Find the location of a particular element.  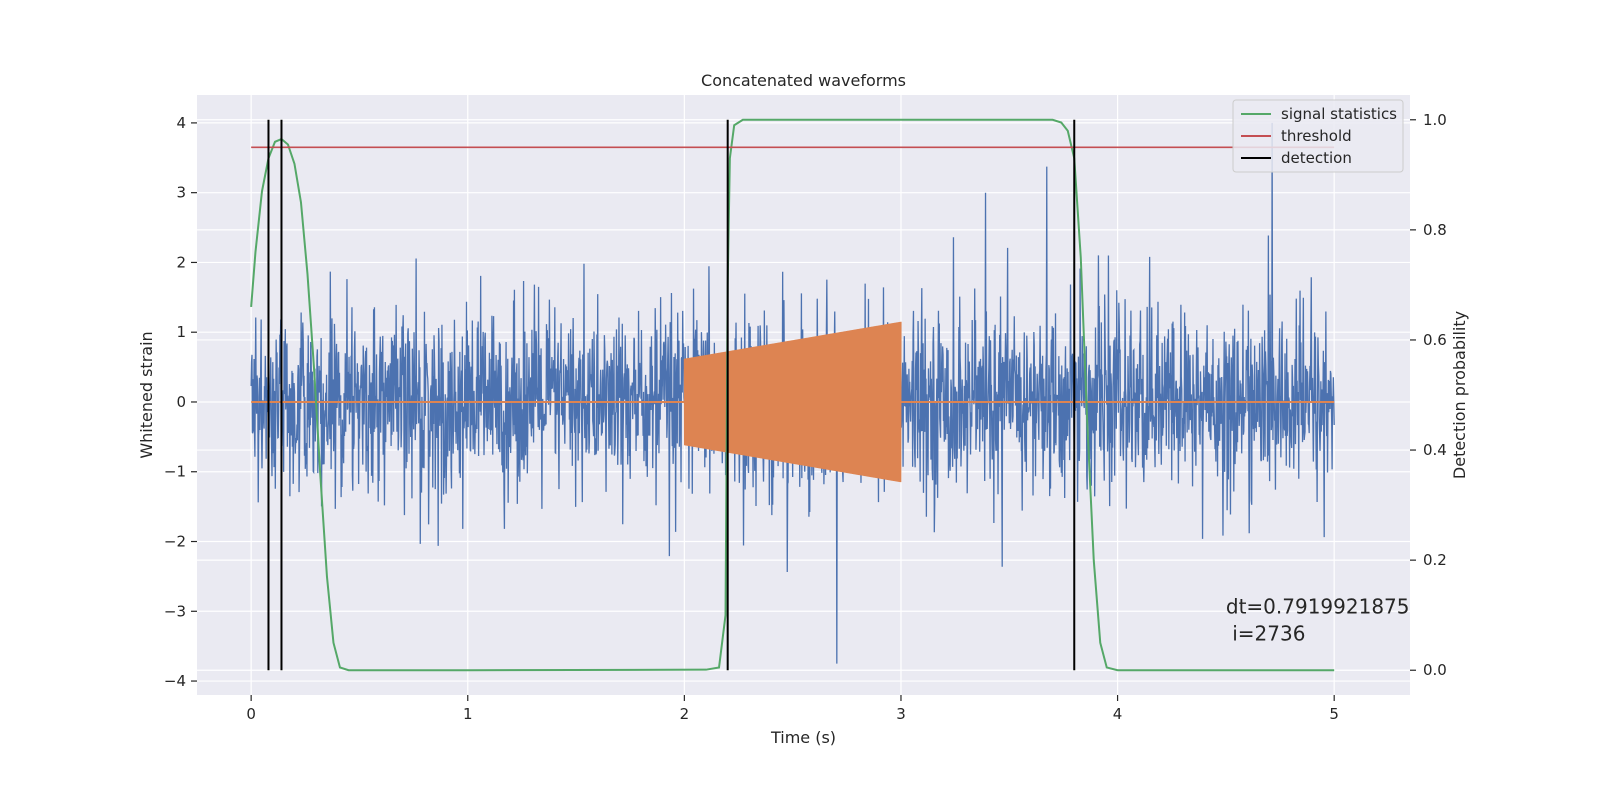

y-right-tick-label: 1.0 is located at coordinates (1435, 120).